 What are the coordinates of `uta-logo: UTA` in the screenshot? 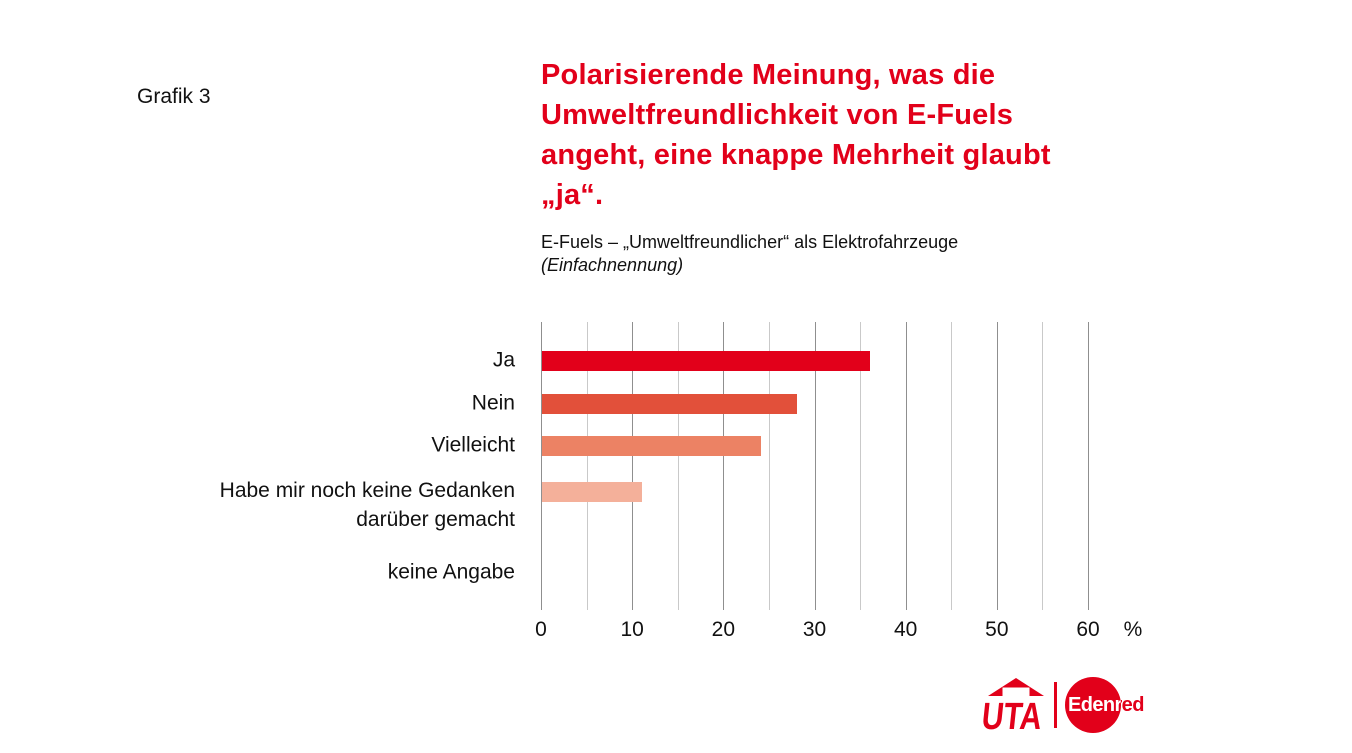 It's located at (1013, 706).